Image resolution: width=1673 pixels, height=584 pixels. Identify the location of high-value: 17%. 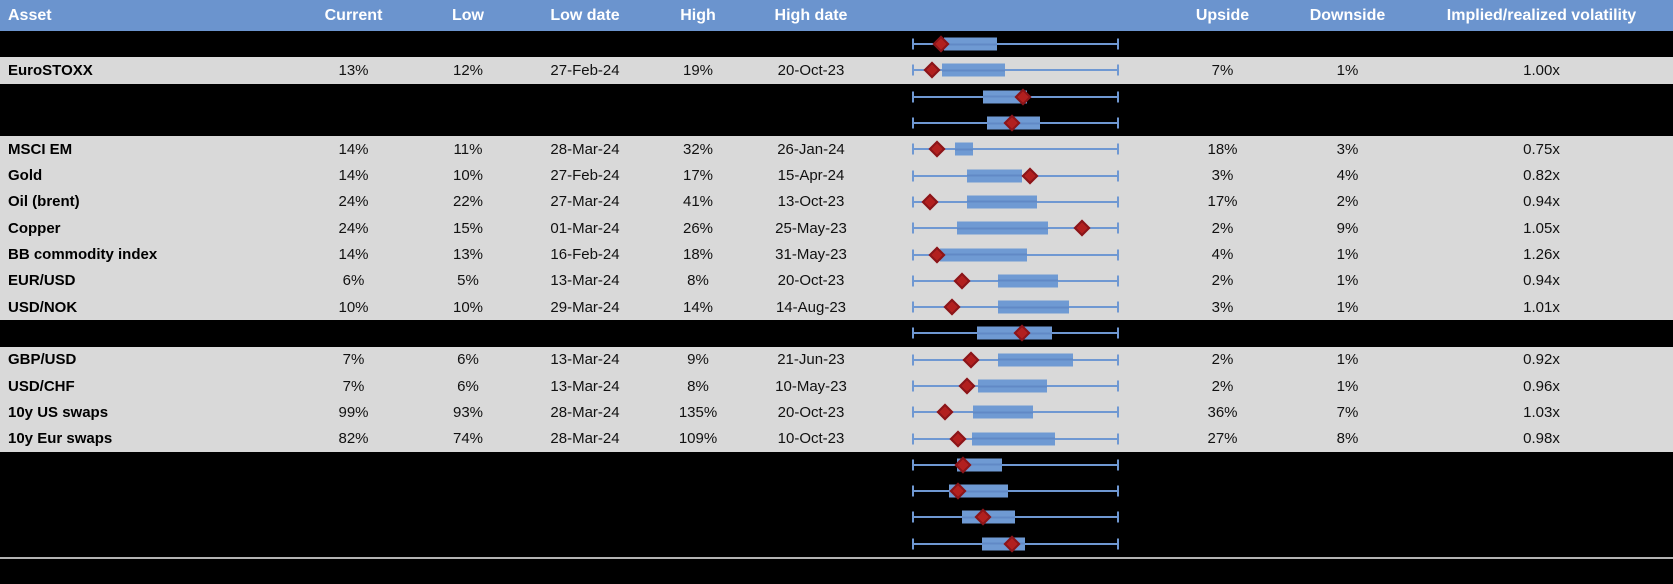
(698, 176).